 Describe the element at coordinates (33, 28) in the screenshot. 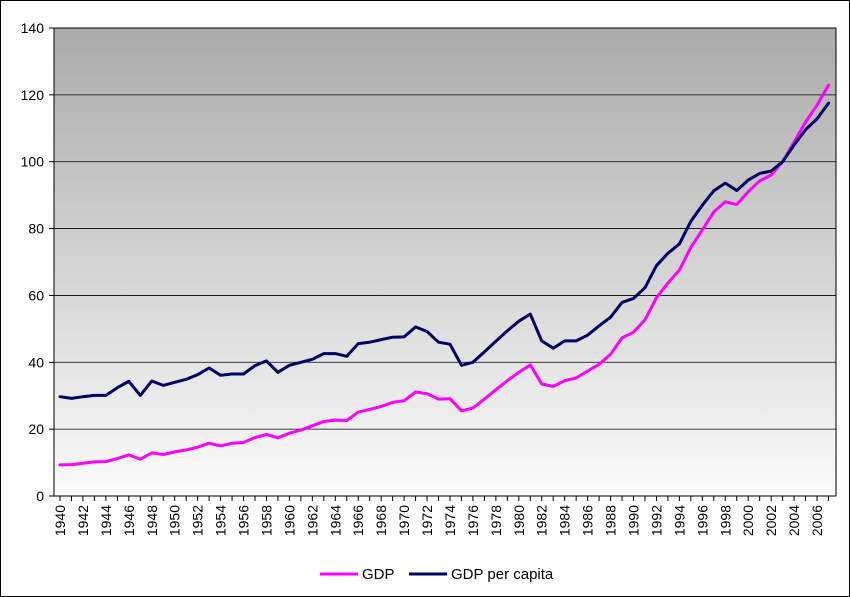

I see `y-tick-label: 140` at that location.